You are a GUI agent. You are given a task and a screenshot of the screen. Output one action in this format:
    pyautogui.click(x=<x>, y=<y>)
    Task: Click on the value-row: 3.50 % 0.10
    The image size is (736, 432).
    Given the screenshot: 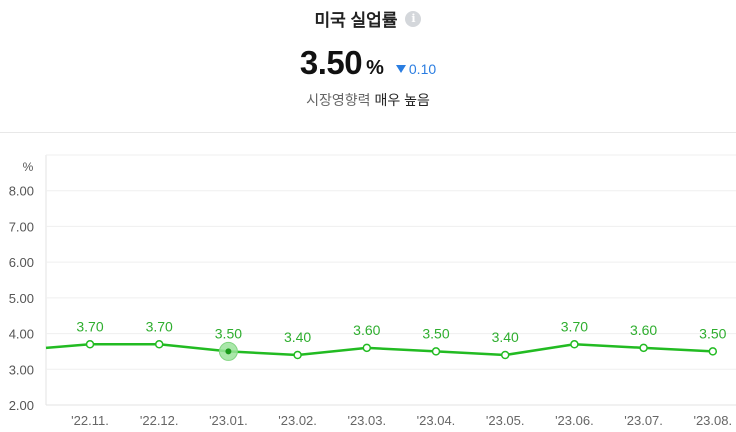 What is the action you would take?
    pyautogui.click(x=368, y=63)
    